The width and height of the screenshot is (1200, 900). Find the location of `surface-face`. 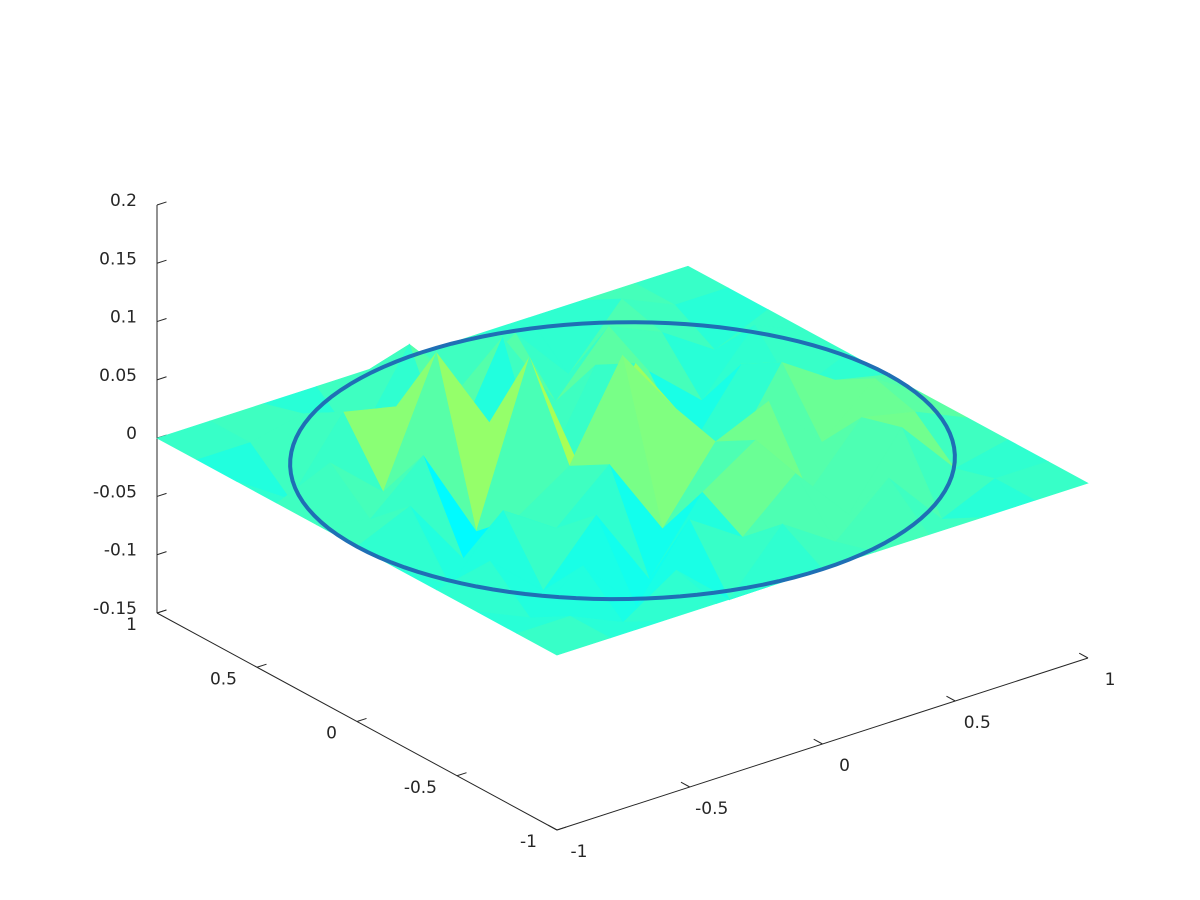

surface-face is located at coordinates (563, 635).